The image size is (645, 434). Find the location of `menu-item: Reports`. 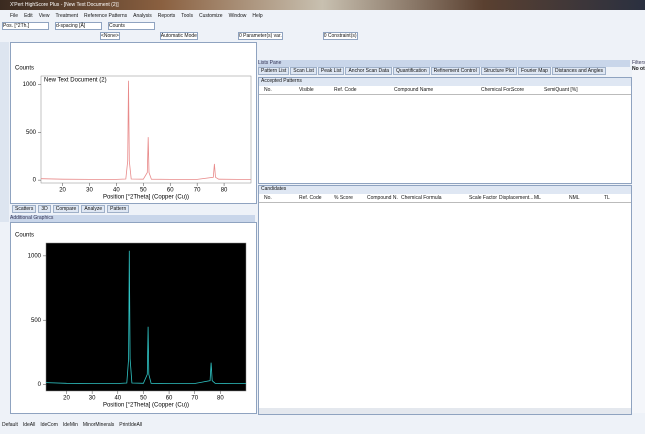

menu-item: Reports is located at coordinates (166, 15).